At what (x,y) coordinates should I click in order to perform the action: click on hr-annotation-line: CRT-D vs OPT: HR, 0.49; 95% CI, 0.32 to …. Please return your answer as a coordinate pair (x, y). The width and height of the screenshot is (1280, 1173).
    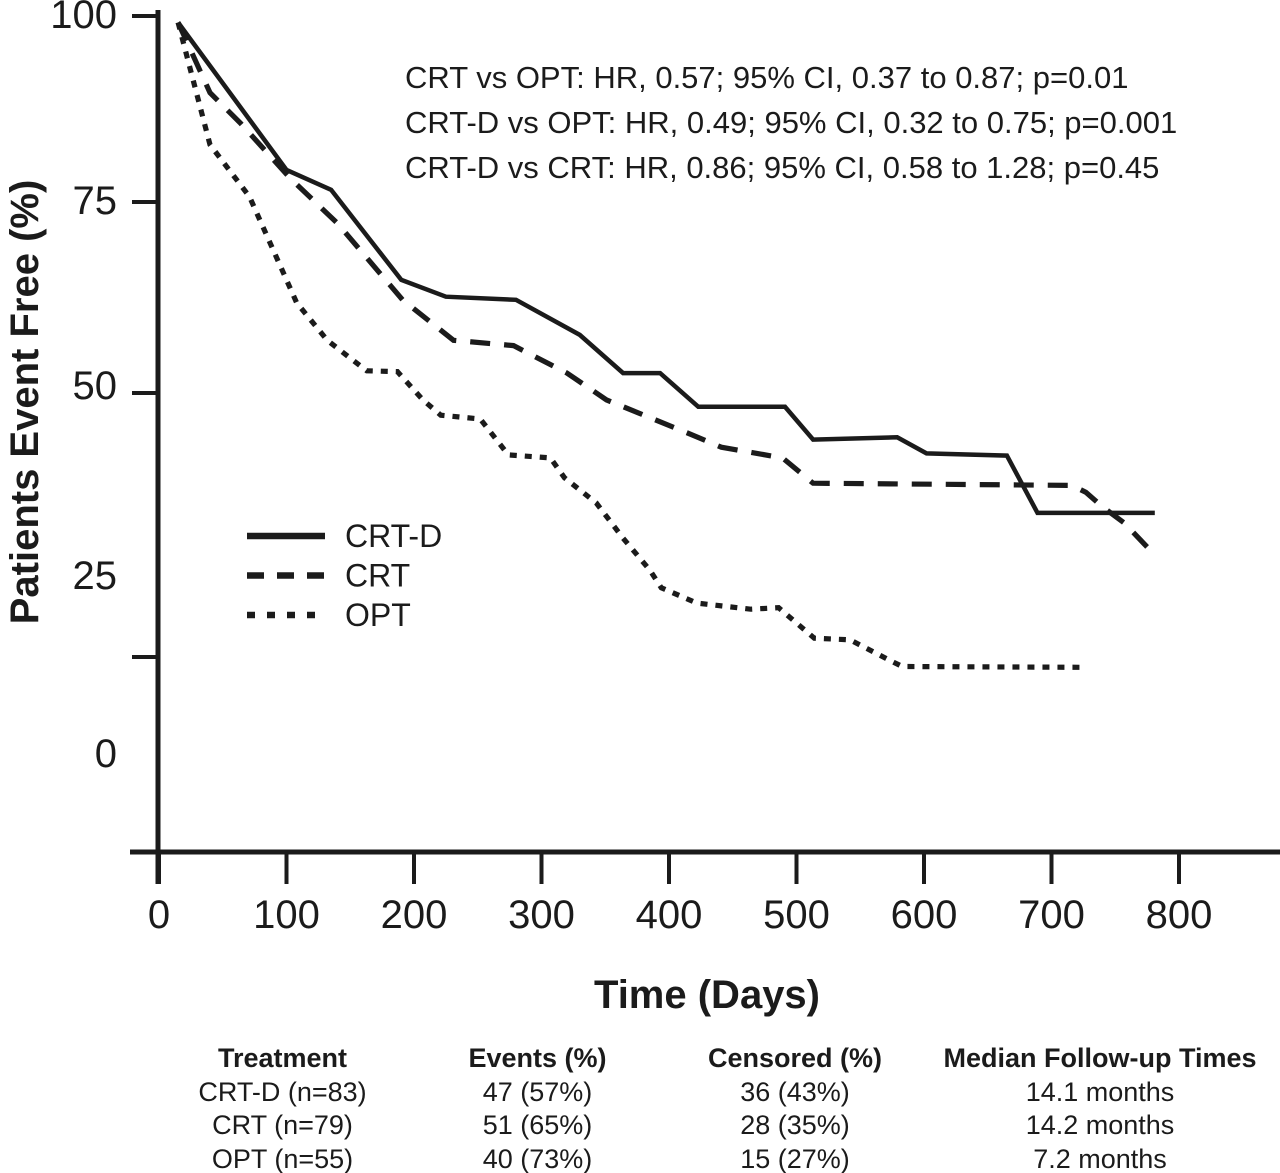
    Looking at the image, I should click on (791, 122).